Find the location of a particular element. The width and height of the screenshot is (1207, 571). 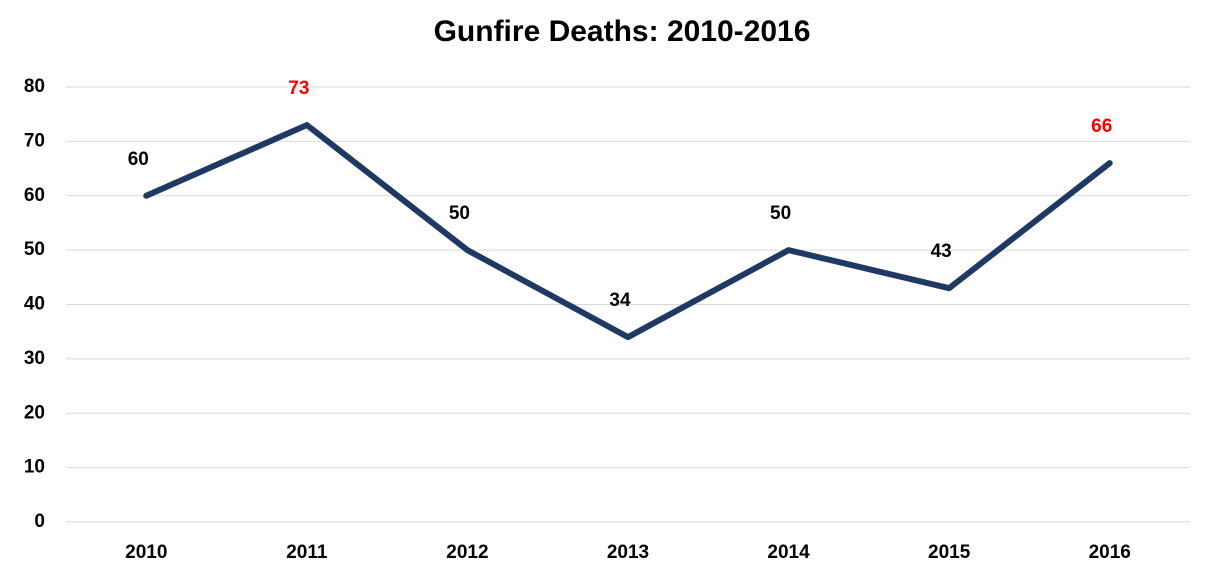

y-tick-label: 50 is located at coordinates (34, 249).